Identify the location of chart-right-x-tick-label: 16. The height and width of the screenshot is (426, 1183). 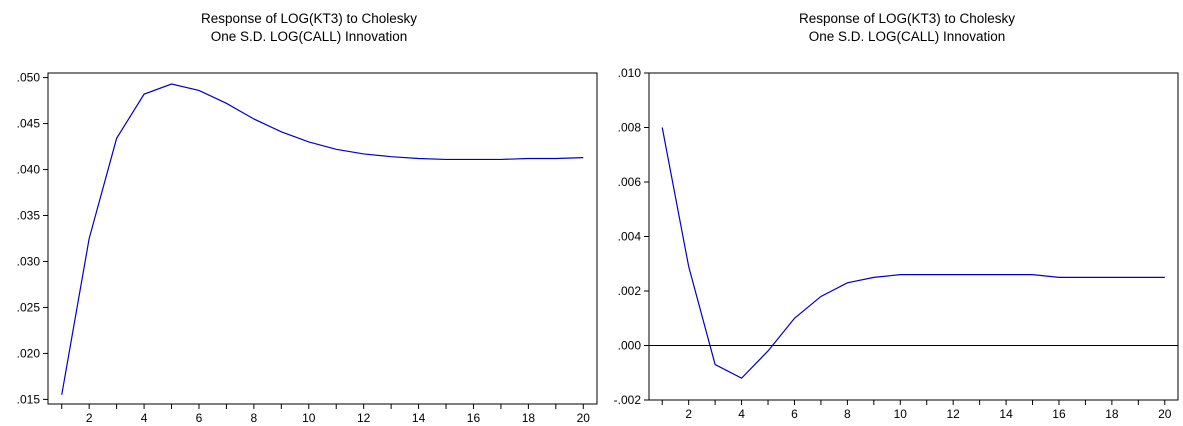
(1059, 414).